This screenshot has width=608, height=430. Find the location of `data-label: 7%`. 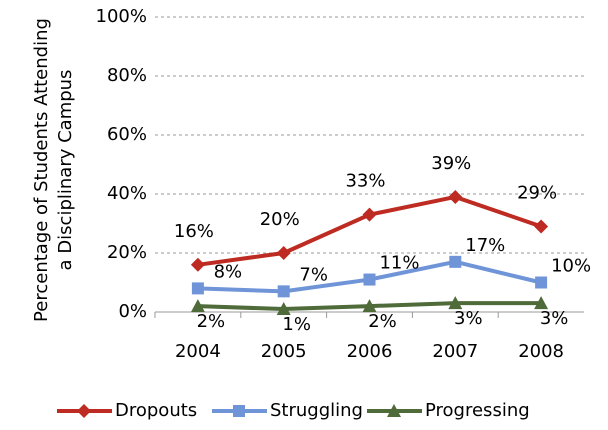

data-label: 7% is located at coordinates (313, 274).